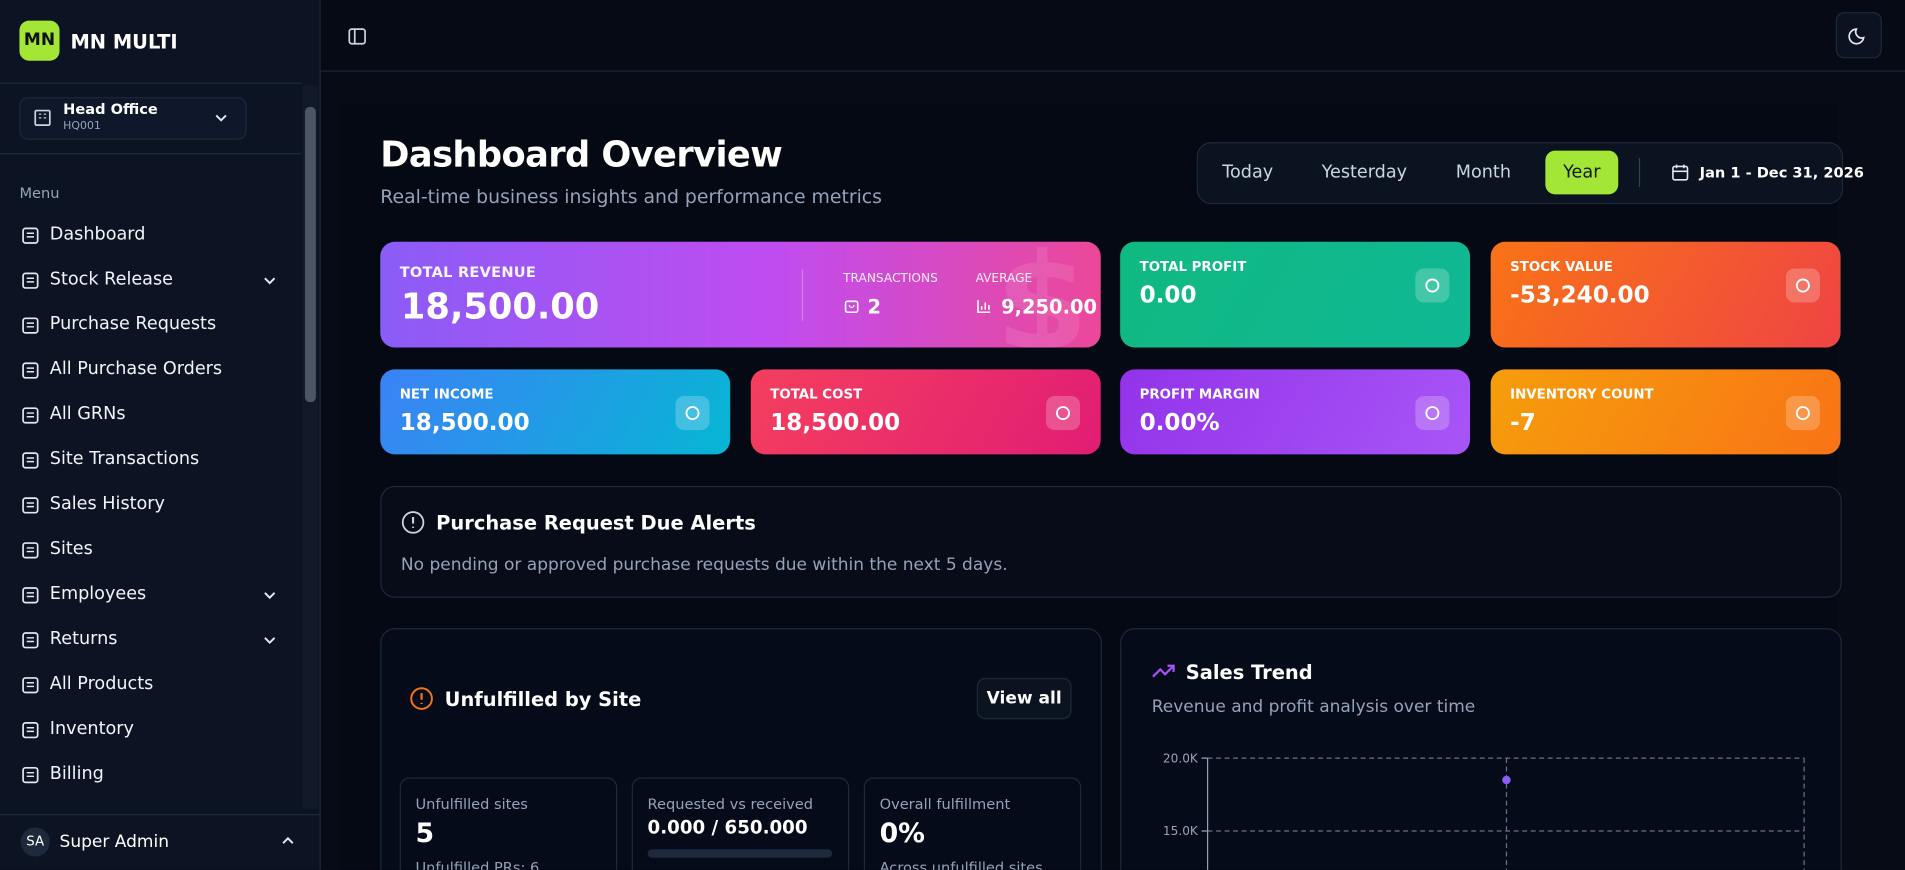 This screenshot has width=1905, height=870. I want to click on period-selector, so click(1520, 173).